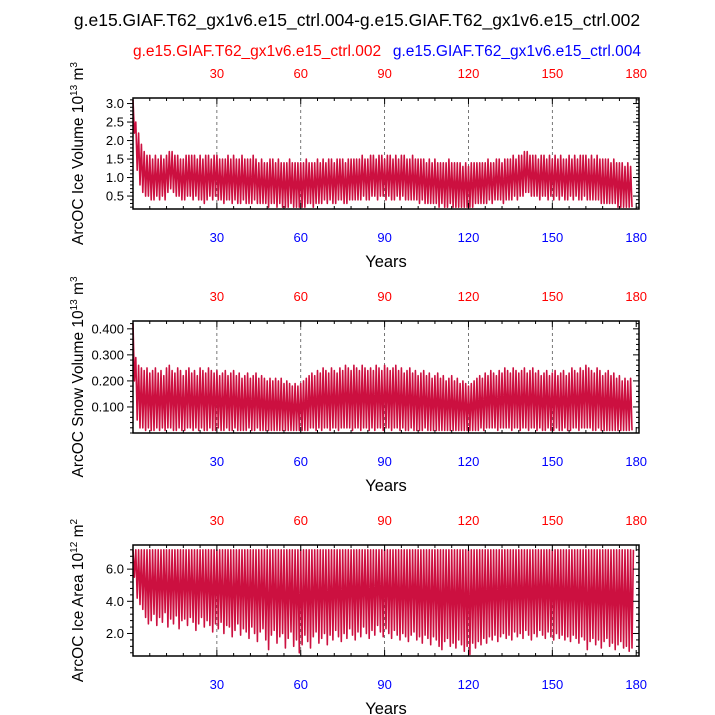 This screenshot has height=715, width=715. I want to click on y-tick-label: 0.100, so click(107, 406).